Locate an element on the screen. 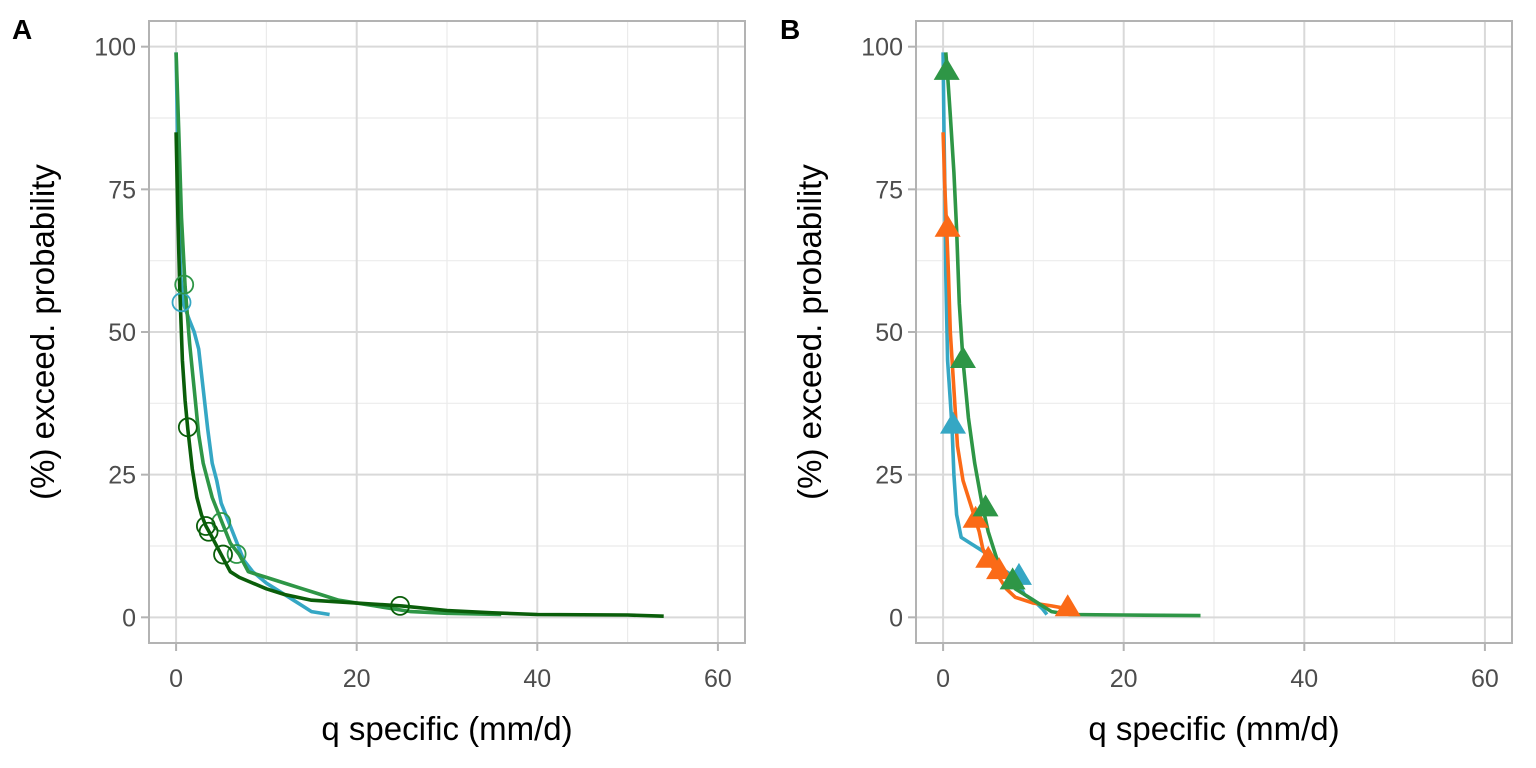 The height and width of the screenshot is (768, 1536). series-line-green is located at coordinates (1072, 335).